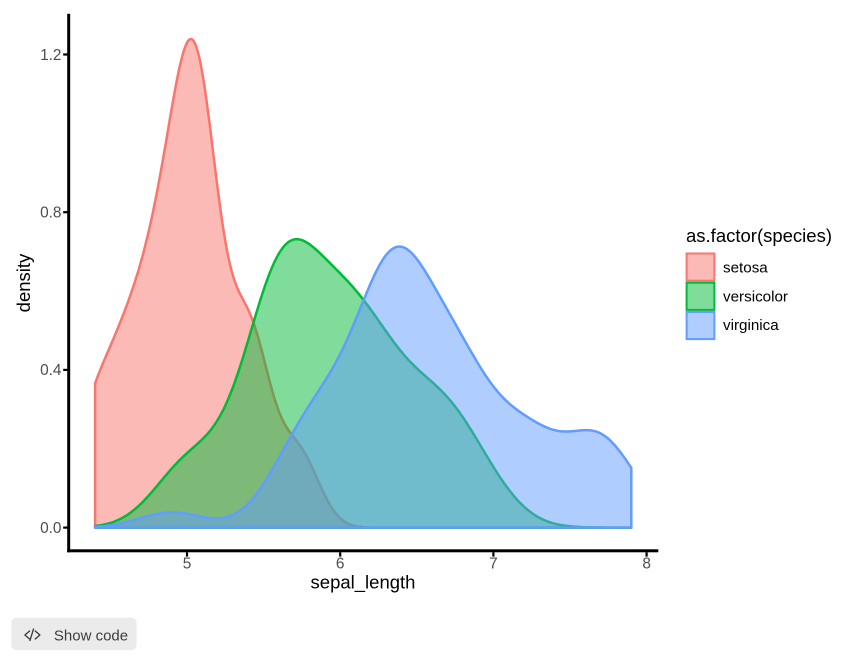  Describe the element at coordinates (751, 325) in the screenshot. I see `svg-text: virginica` at that location.